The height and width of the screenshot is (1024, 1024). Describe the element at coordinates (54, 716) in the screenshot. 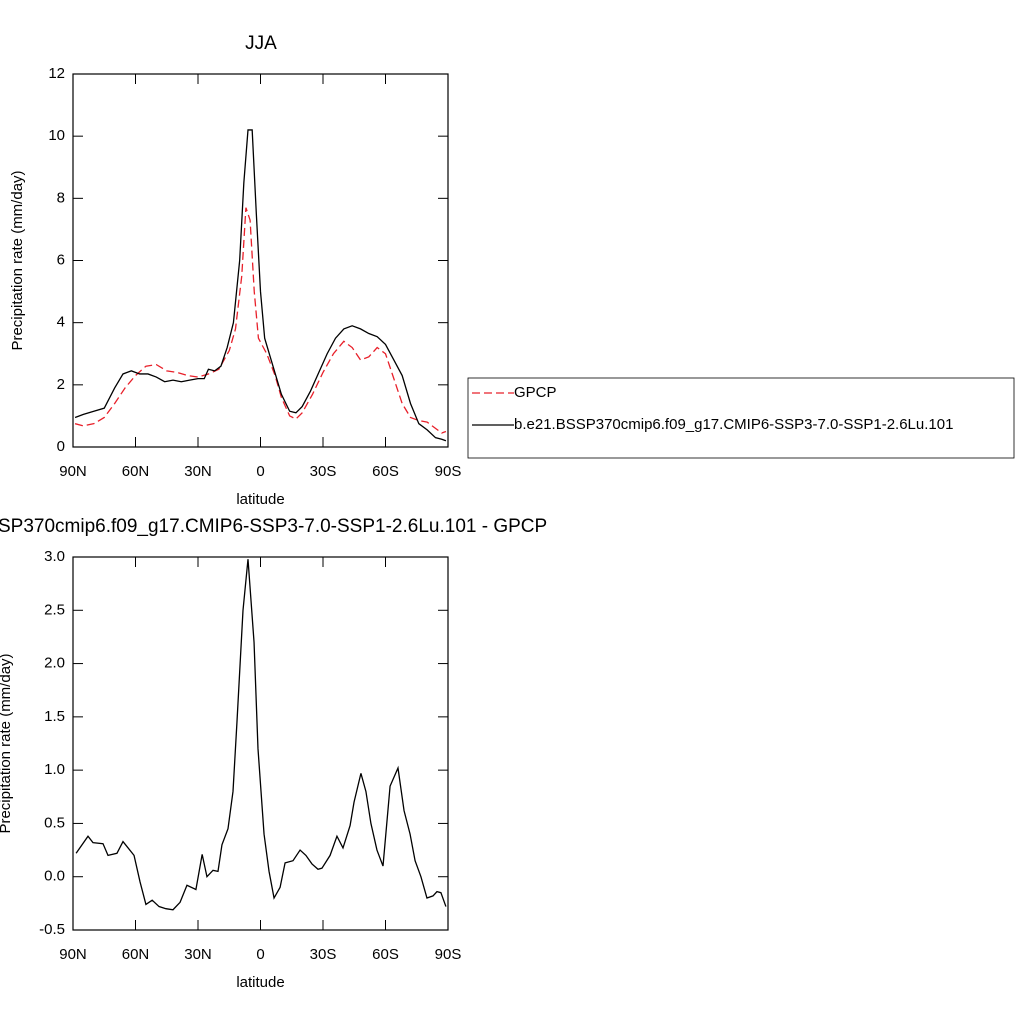

I see `y-tick-label: 1.5` at that location.